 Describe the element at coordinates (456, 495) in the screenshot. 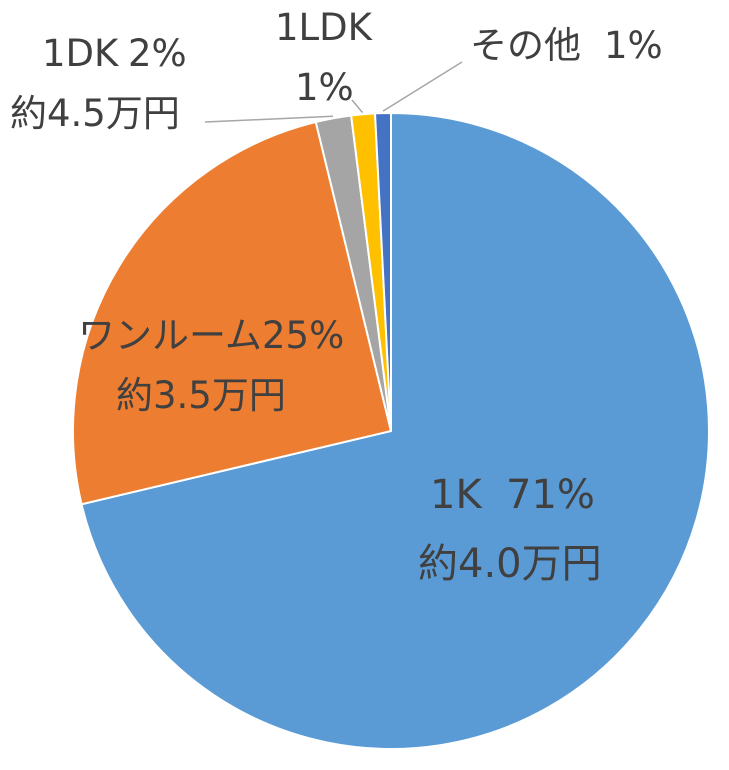

I see `label-1k-category: 1K` at that location.